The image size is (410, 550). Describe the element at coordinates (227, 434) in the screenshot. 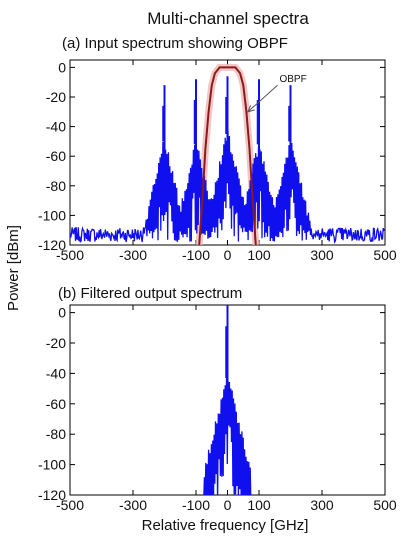

I see `spectrum-trace` at that location.